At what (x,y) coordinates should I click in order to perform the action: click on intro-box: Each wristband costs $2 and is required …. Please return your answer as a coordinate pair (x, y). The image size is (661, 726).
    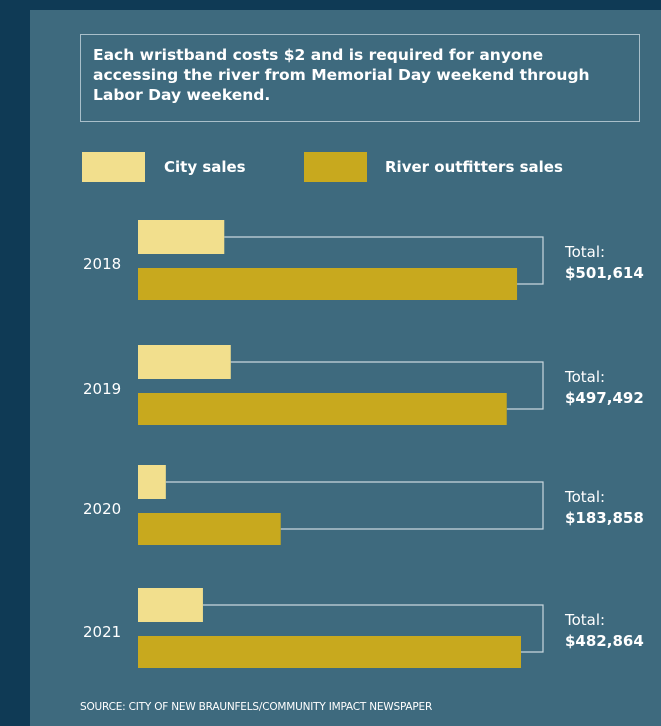
    Looking at the image, I should click on (360, 78).